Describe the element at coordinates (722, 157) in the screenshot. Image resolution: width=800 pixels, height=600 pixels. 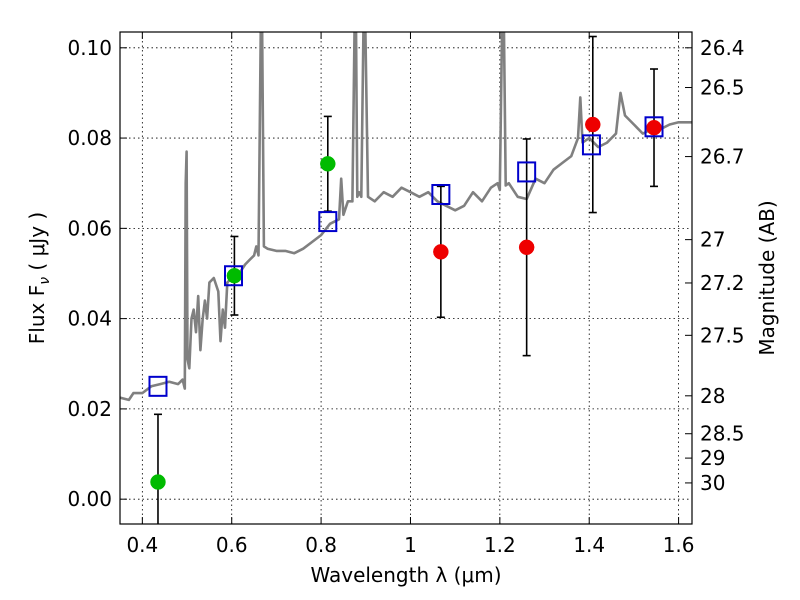
I see `y2-tick-label: 26.7` at that location.